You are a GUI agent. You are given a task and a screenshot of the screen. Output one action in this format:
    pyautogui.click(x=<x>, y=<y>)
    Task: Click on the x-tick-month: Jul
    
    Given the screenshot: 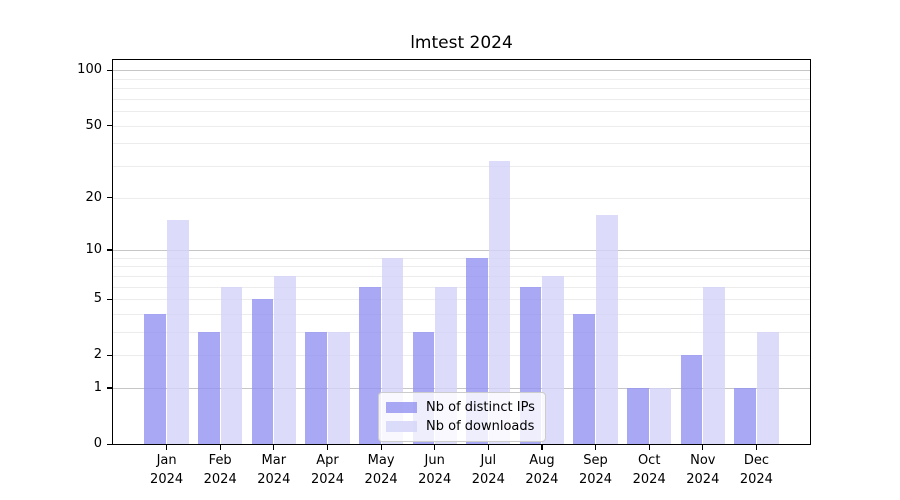 What is the action you would take?
    pyautogui.click(x=488, y=460)
    